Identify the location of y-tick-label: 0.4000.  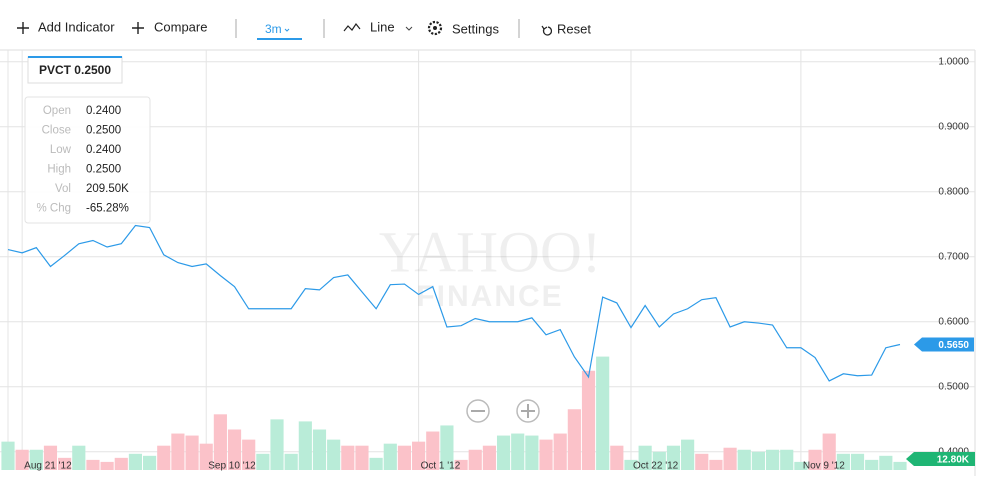
(953, 451).